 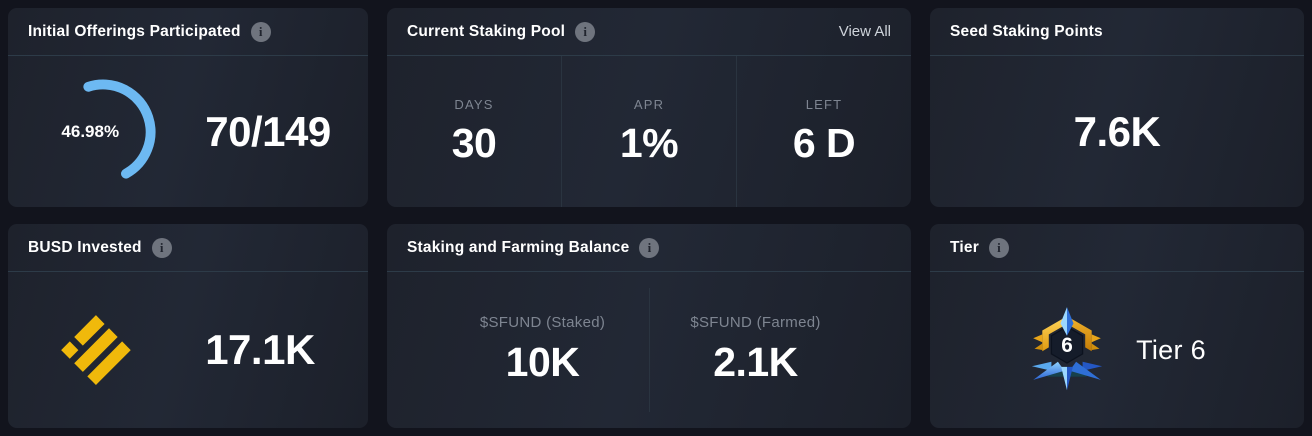 I want to click on stat-apr: APR 1%, so click(x=648, y=131).